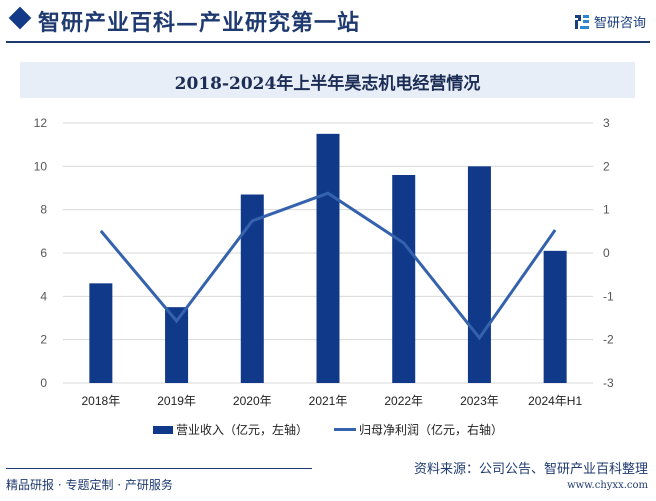 The height and width of the screenshot is (501, 656). I want to click on x-axis-label: 2021年, so click(328, 401).